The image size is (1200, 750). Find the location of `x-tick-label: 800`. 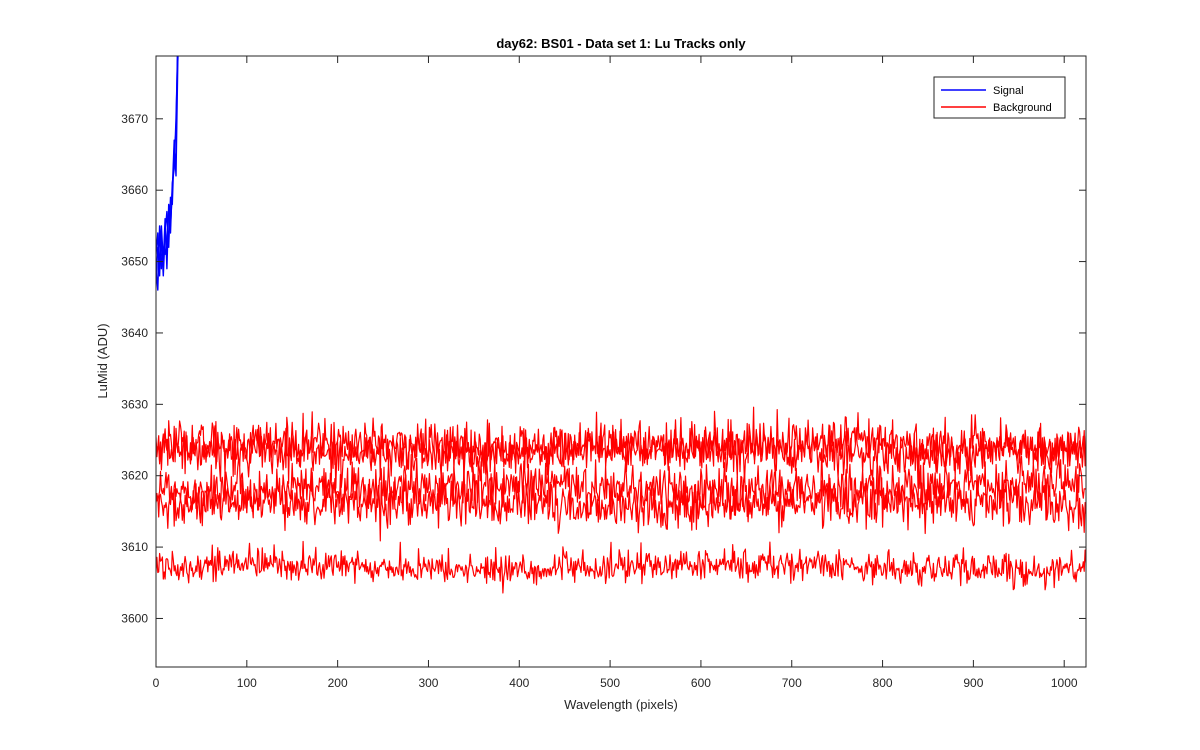

x-tick-label: 800 is located at coordinates (883, 683).